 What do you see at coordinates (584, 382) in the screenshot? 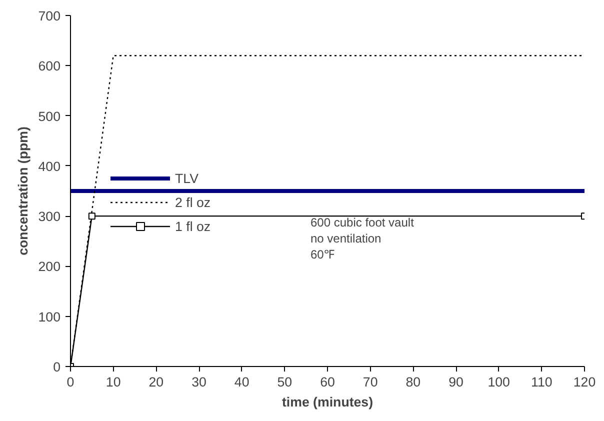
I see `x-tick-label: 120` at bounding box center [584, 382].